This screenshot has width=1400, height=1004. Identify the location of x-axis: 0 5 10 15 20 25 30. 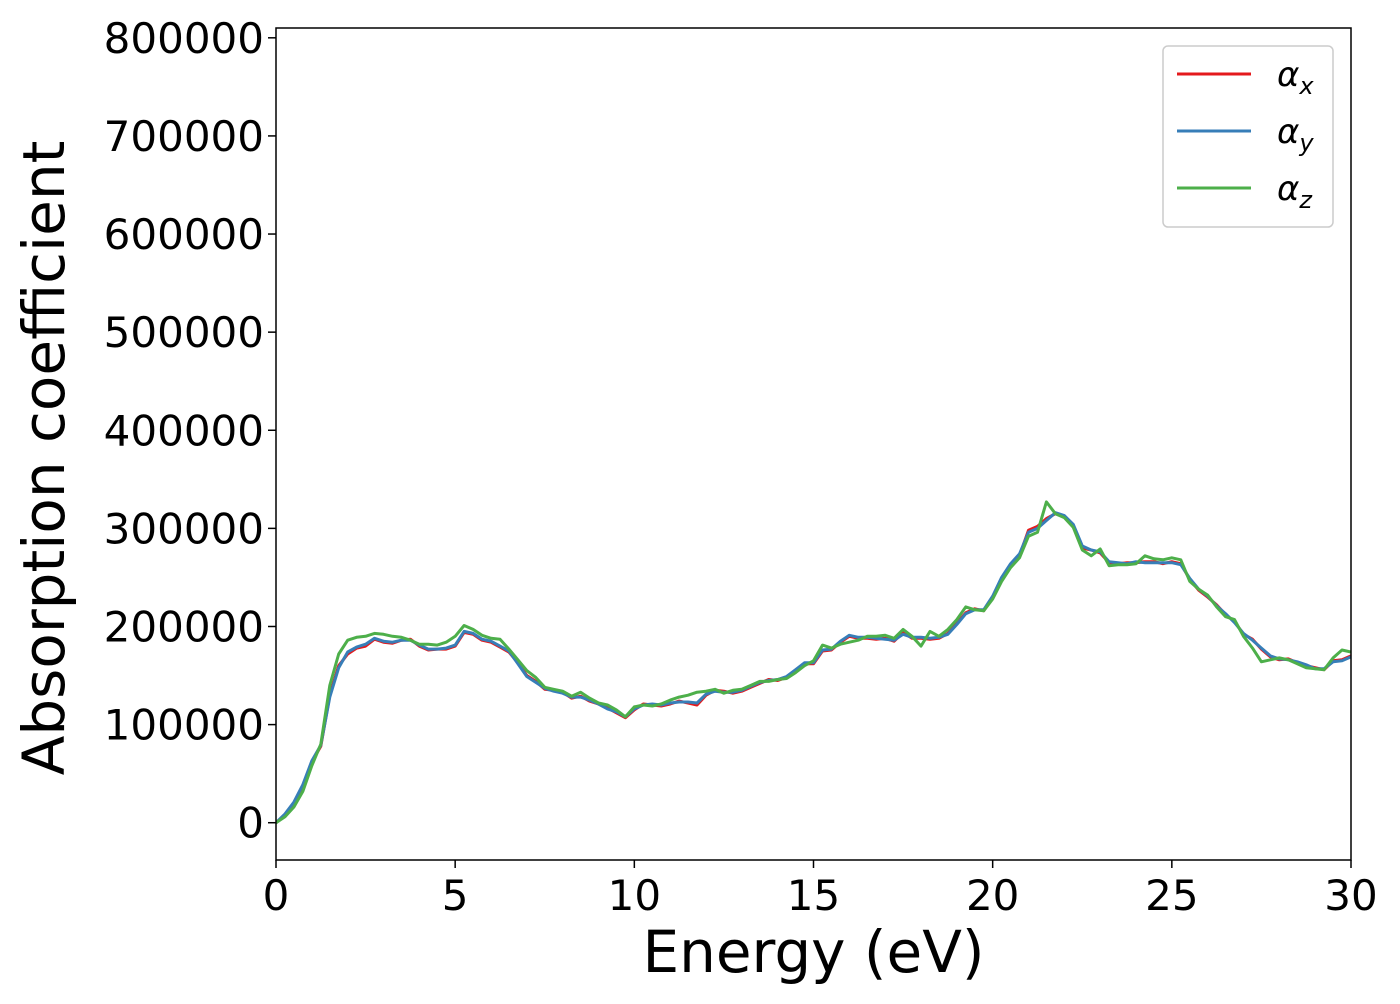
(820, 890).